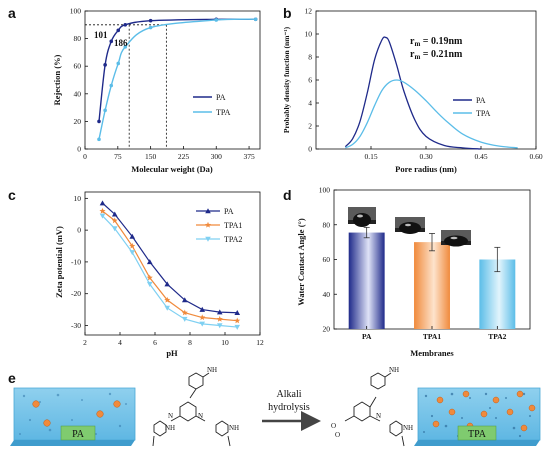  What do you see at coordinates (85, 342) in the screenshot?
I see `x-tick-label-c: 2` at bounding box center [85, 342].